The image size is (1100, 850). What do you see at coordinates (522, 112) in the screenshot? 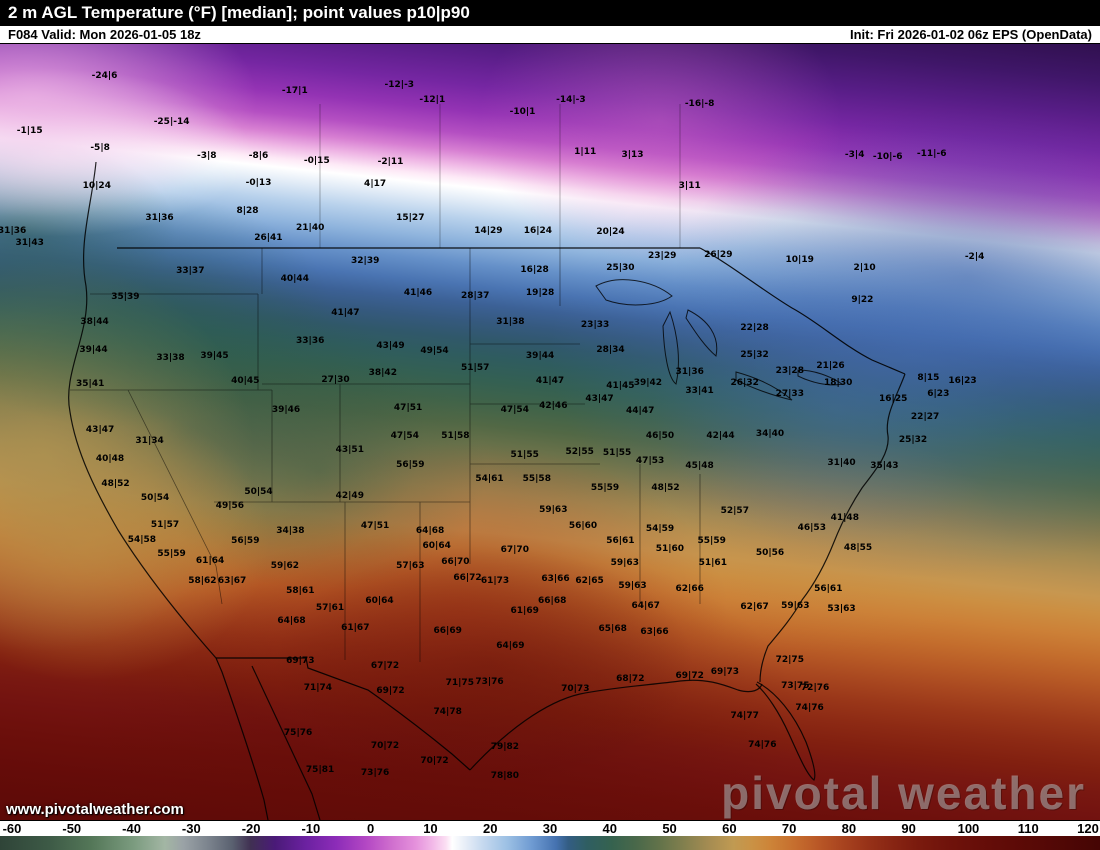
I see `point-value: -10|1` at bounding box center [522, 112].